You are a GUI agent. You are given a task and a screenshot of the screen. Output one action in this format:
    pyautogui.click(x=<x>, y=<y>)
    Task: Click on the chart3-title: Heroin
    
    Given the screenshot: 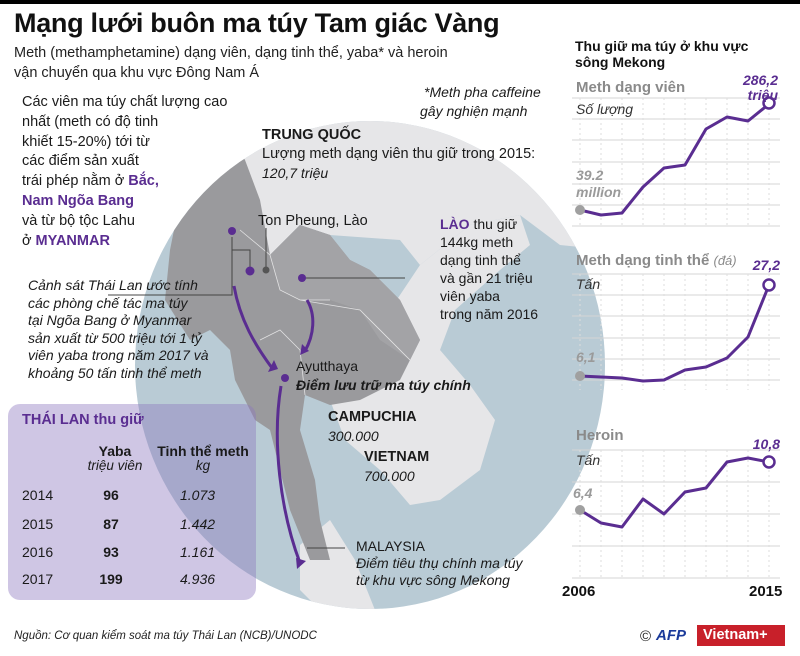 What is the action you would take?
    pyautogui.click(x=600, y=435)
    